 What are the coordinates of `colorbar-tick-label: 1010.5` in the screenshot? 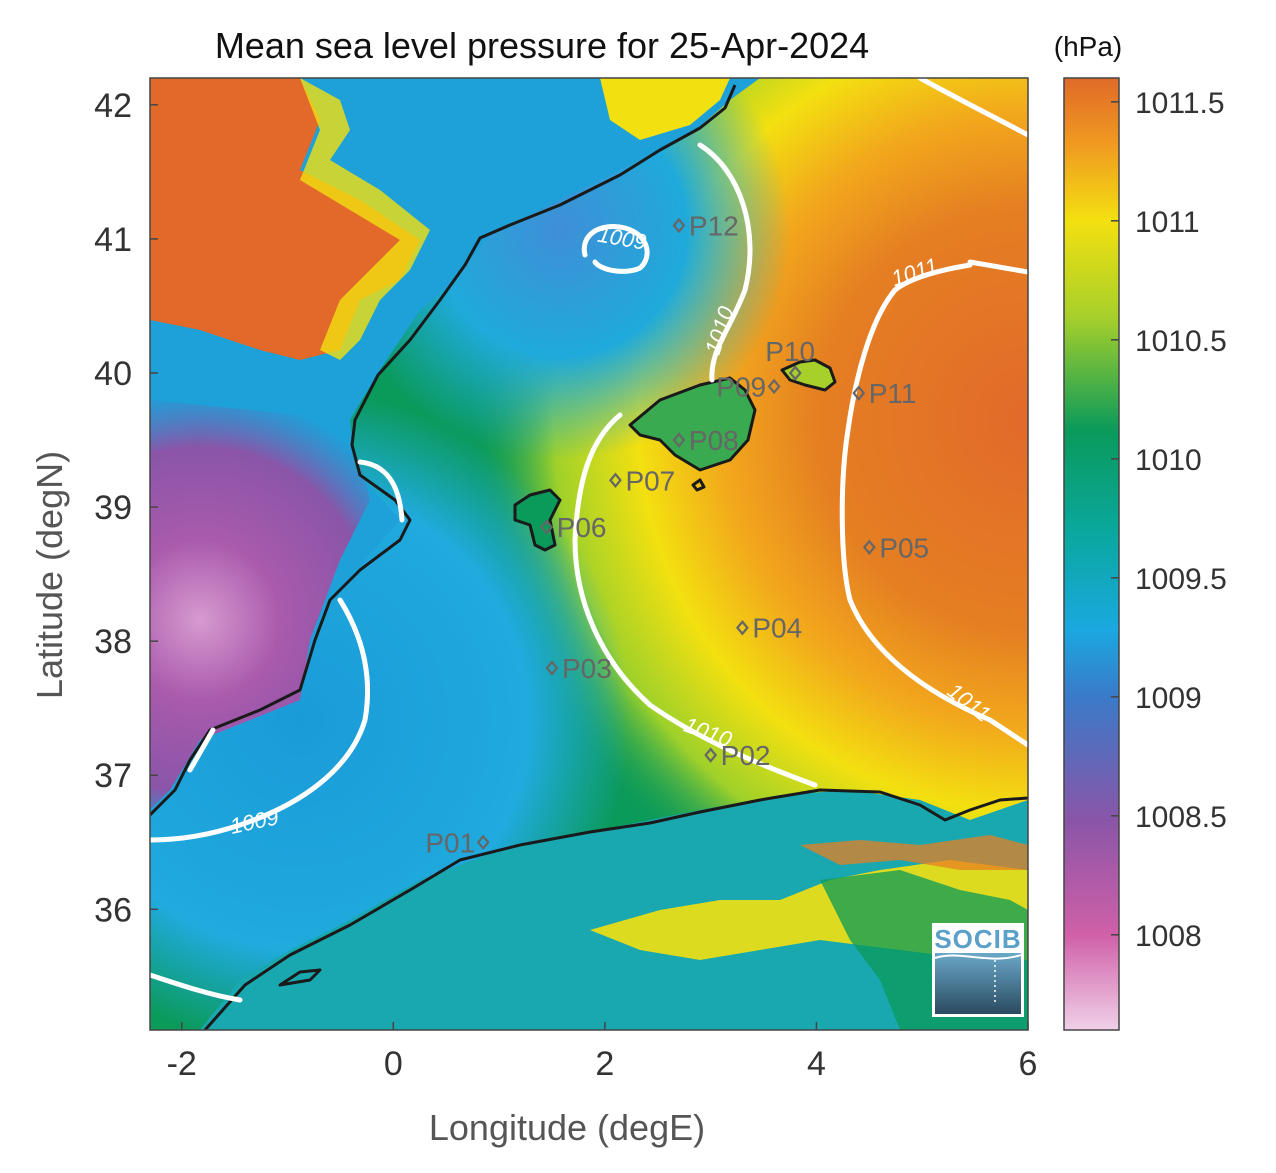 It's located at (1181, 341).